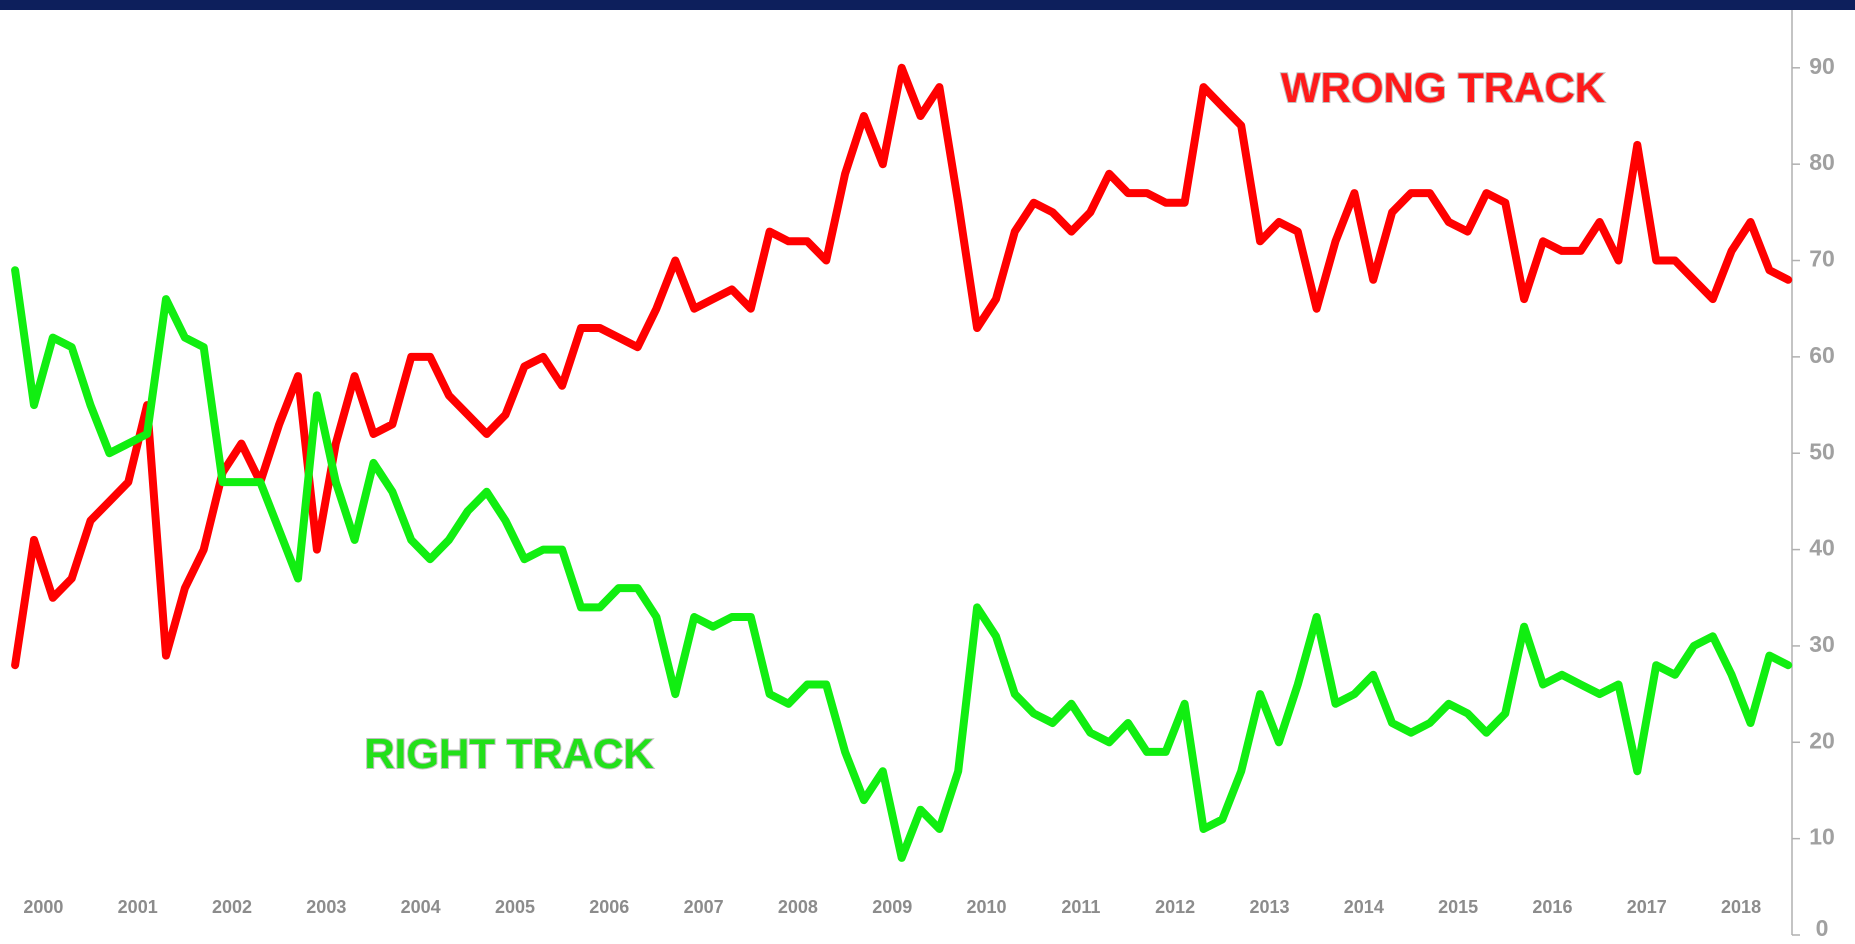 Image resolution: width=1855 pixels, height=944 pixels. Describe the element at coordinates (927, 5) in the screenshot. I see `top-bar` at that location.